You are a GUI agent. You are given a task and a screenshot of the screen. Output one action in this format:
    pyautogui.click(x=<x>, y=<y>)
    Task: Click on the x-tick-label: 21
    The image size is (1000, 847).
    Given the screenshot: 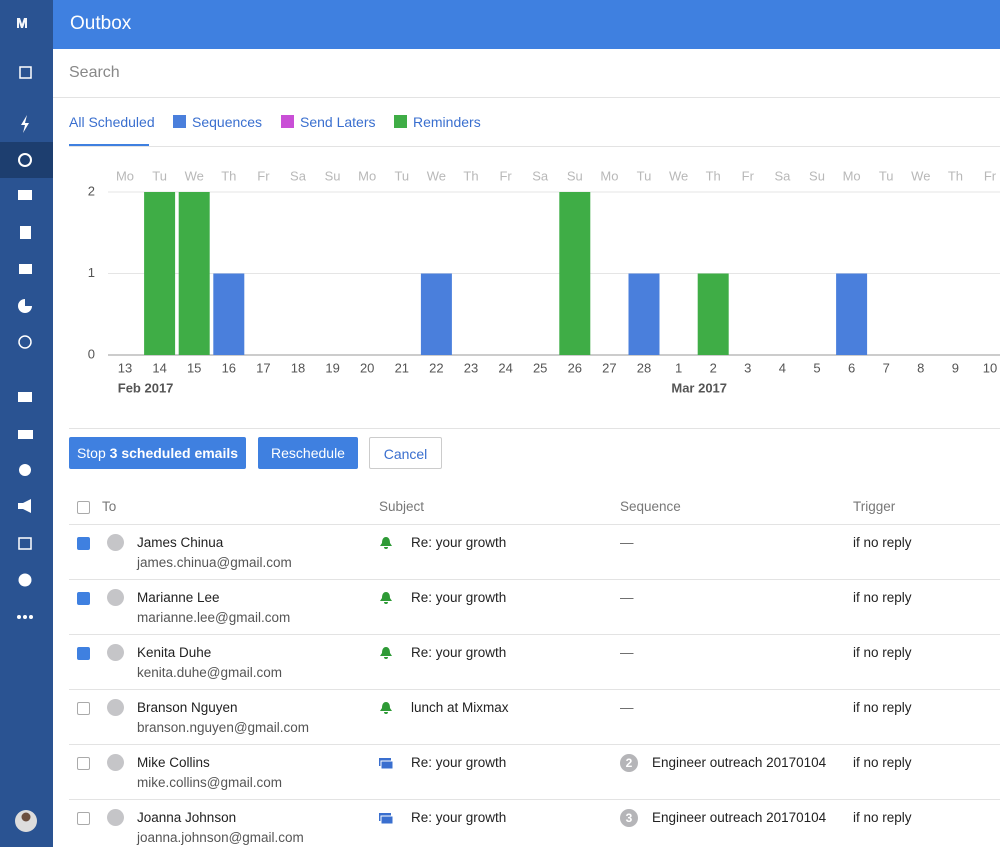 What is the action you would take?
    pyautogui.click(x=402, y=367)
    